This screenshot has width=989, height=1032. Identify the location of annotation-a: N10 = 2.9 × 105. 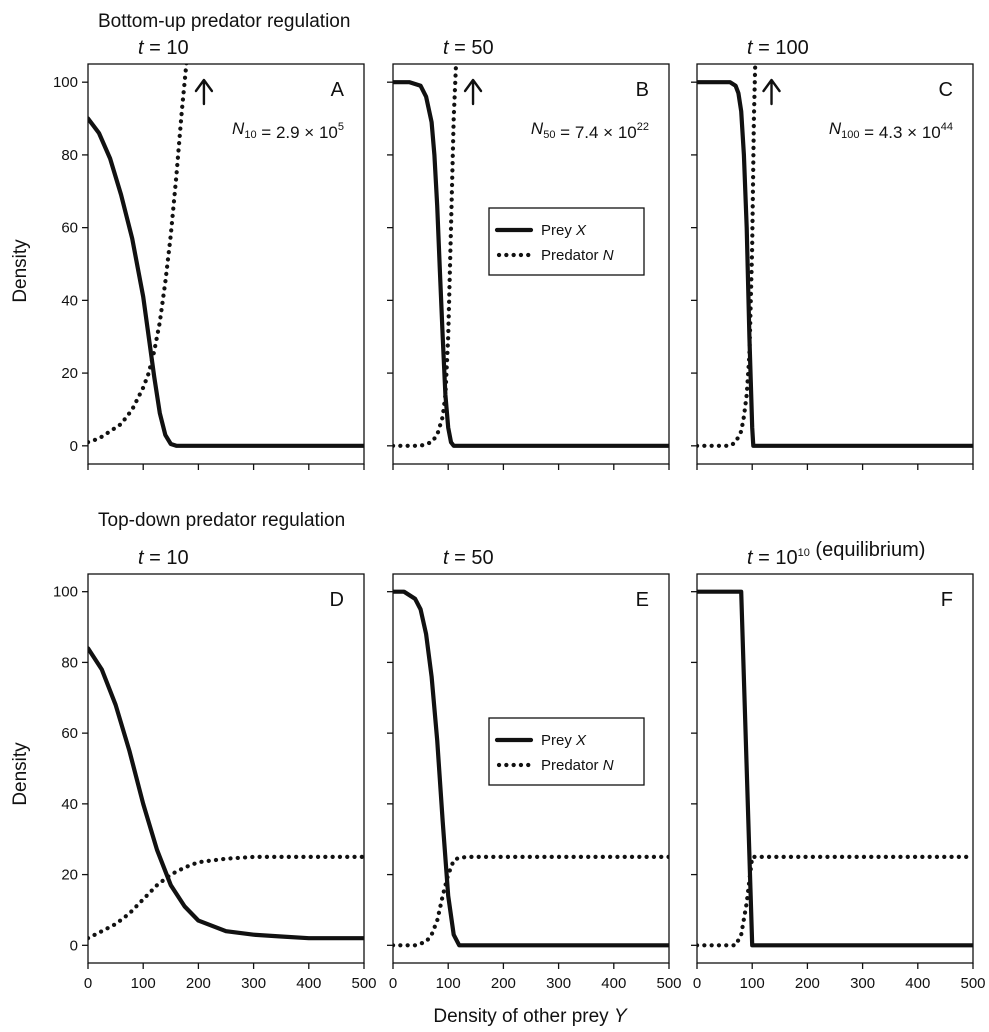
(288, 130).